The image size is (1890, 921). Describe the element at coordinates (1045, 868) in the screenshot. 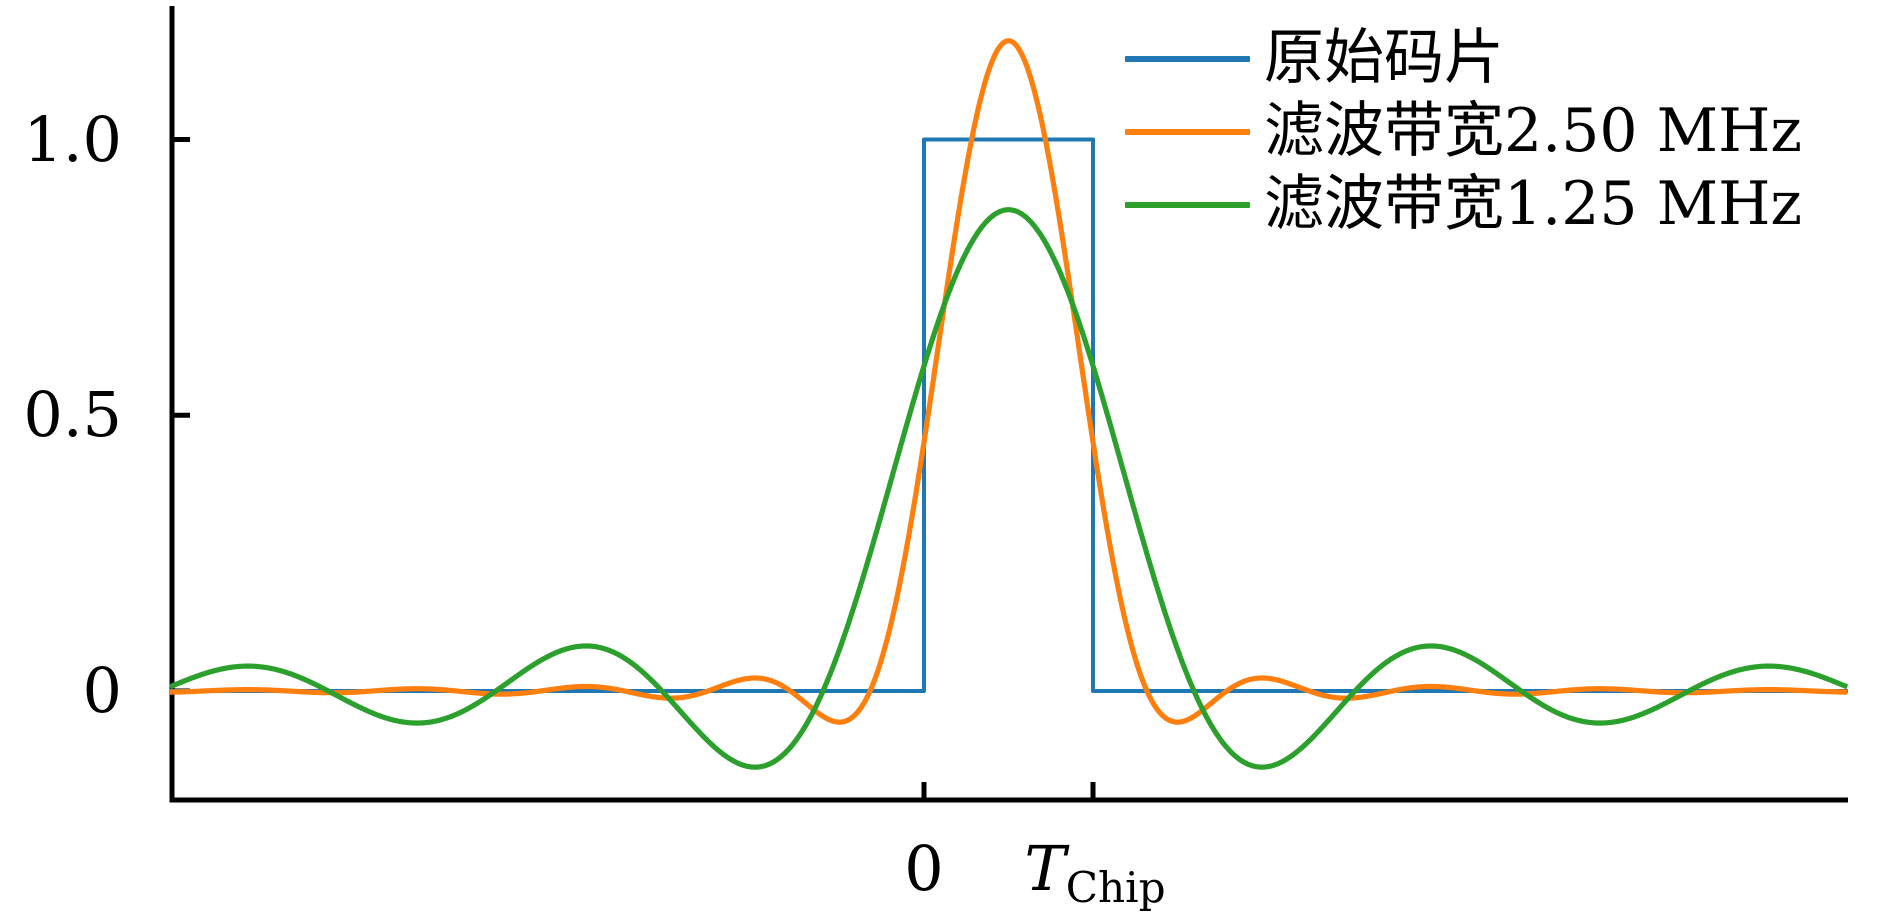

I see `tchip-symbol: T` at that location.